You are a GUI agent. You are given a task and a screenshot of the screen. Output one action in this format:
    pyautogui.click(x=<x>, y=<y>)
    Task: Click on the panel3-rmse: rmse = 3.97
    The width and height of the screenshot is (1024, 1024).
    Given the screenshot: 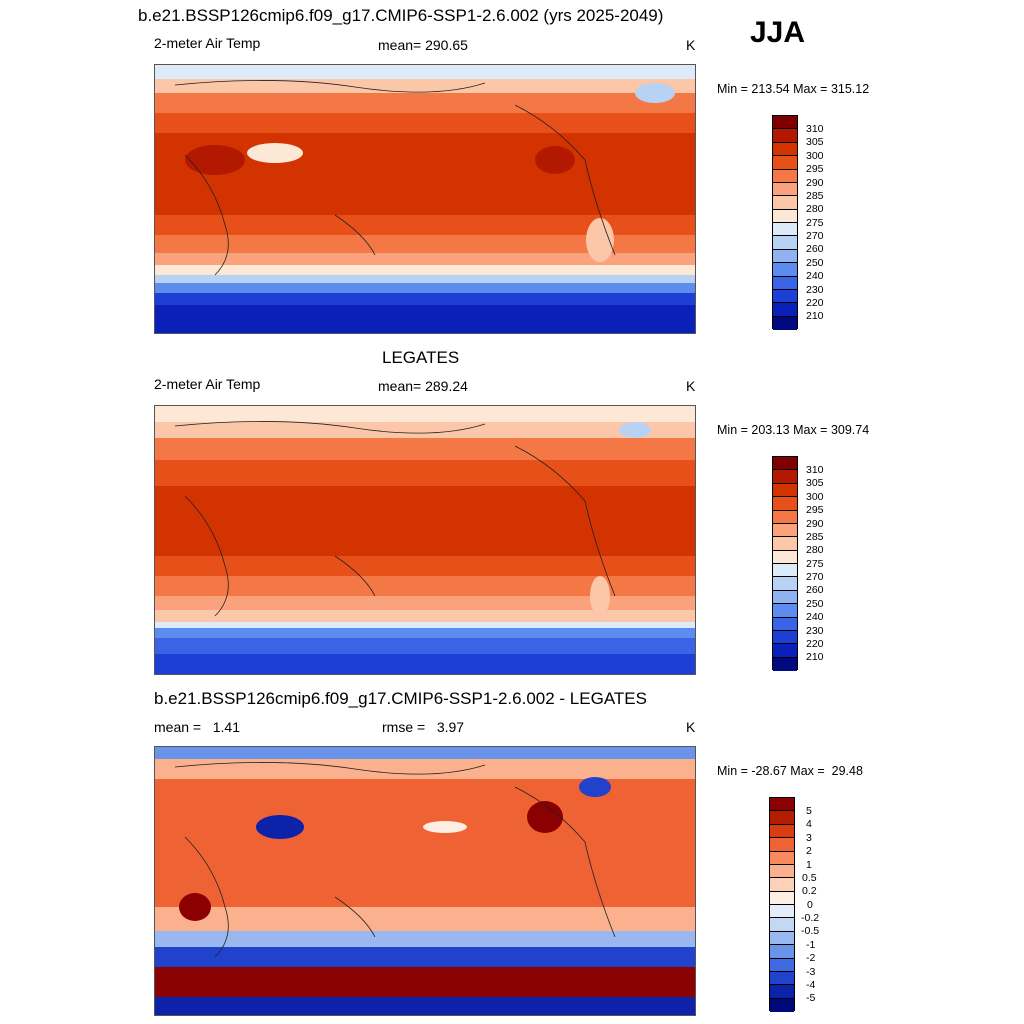 What is the action you would take?
    pyautogui.click(x=423, y=727)
    